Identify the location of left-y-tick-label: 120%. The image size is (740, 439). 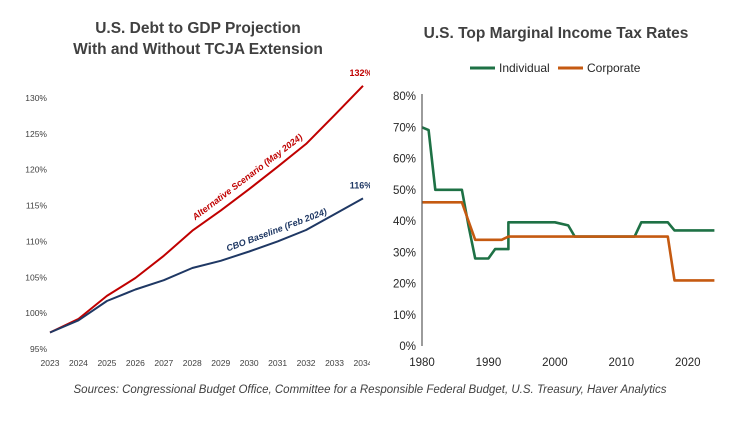
(36, 170).